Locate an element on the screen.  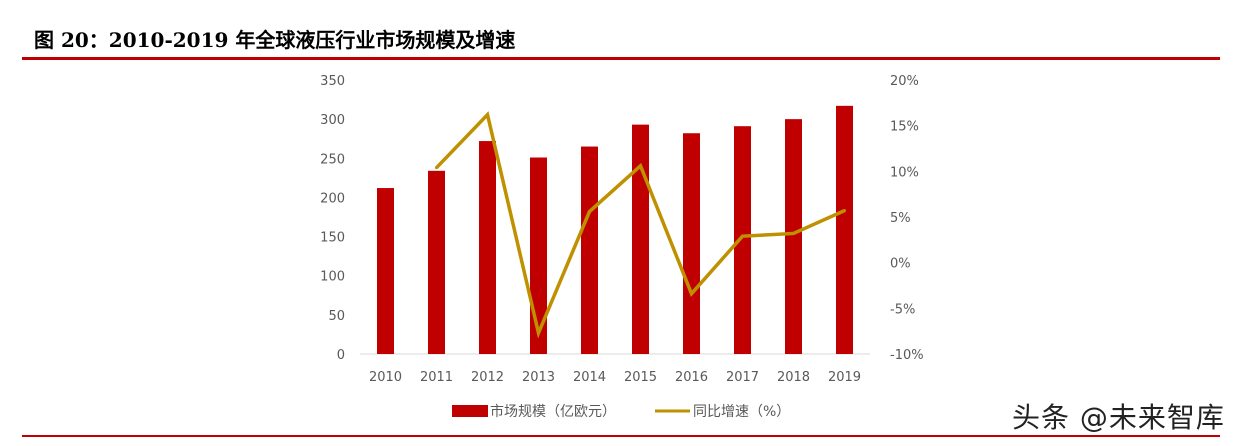
x-tick-2016: 2016 is located at coordinates (691, 377).